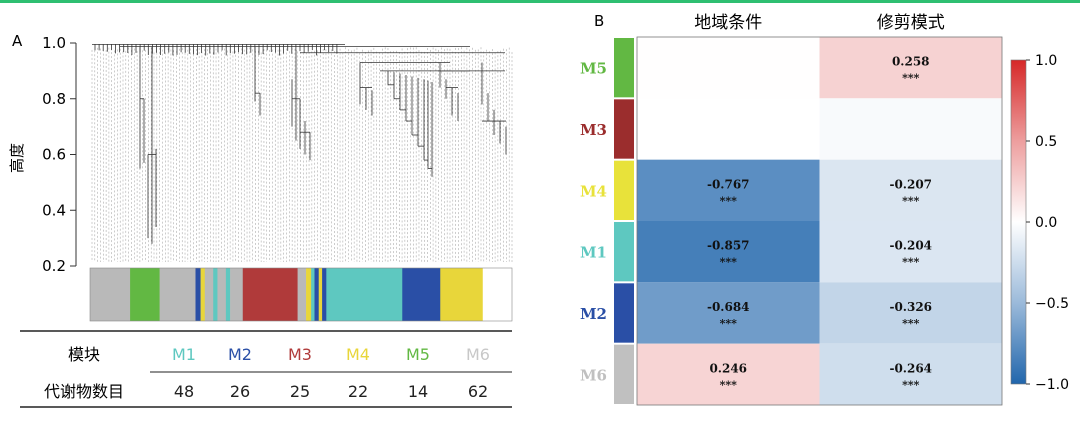  What do you see at coordinates (84, 391) in the screenshot?
I see `table-header-count: 代谢物数目` at bounding box center [84, 391].